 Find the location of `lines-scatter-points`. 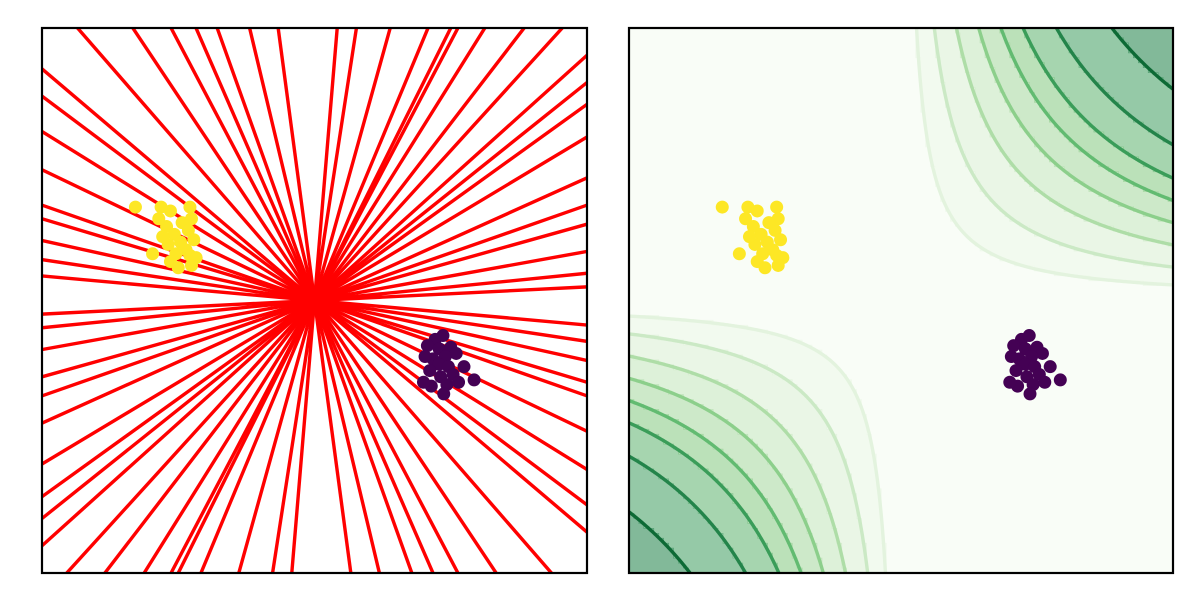

lines-scatter-points is located at coordinates (304, 300).